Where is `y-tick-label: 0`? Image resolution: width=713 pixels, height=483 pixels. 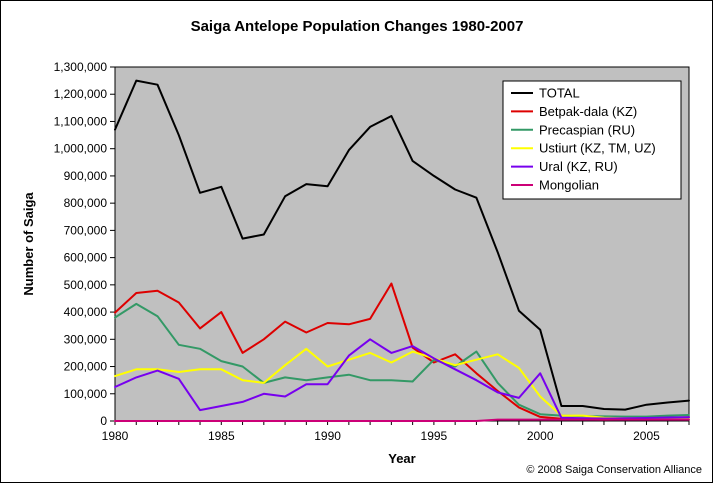
y-tick-label: 0 is located at coordinates (103, 421).